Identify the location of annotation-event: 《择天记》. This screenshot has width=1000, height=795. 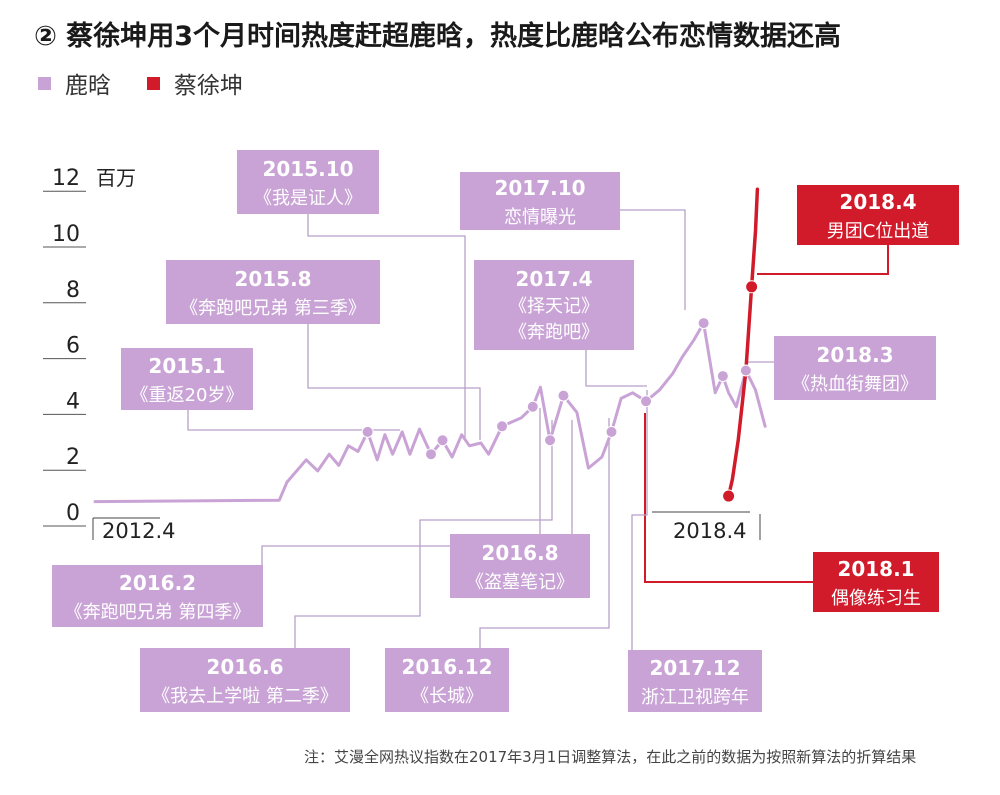
(554, 306).